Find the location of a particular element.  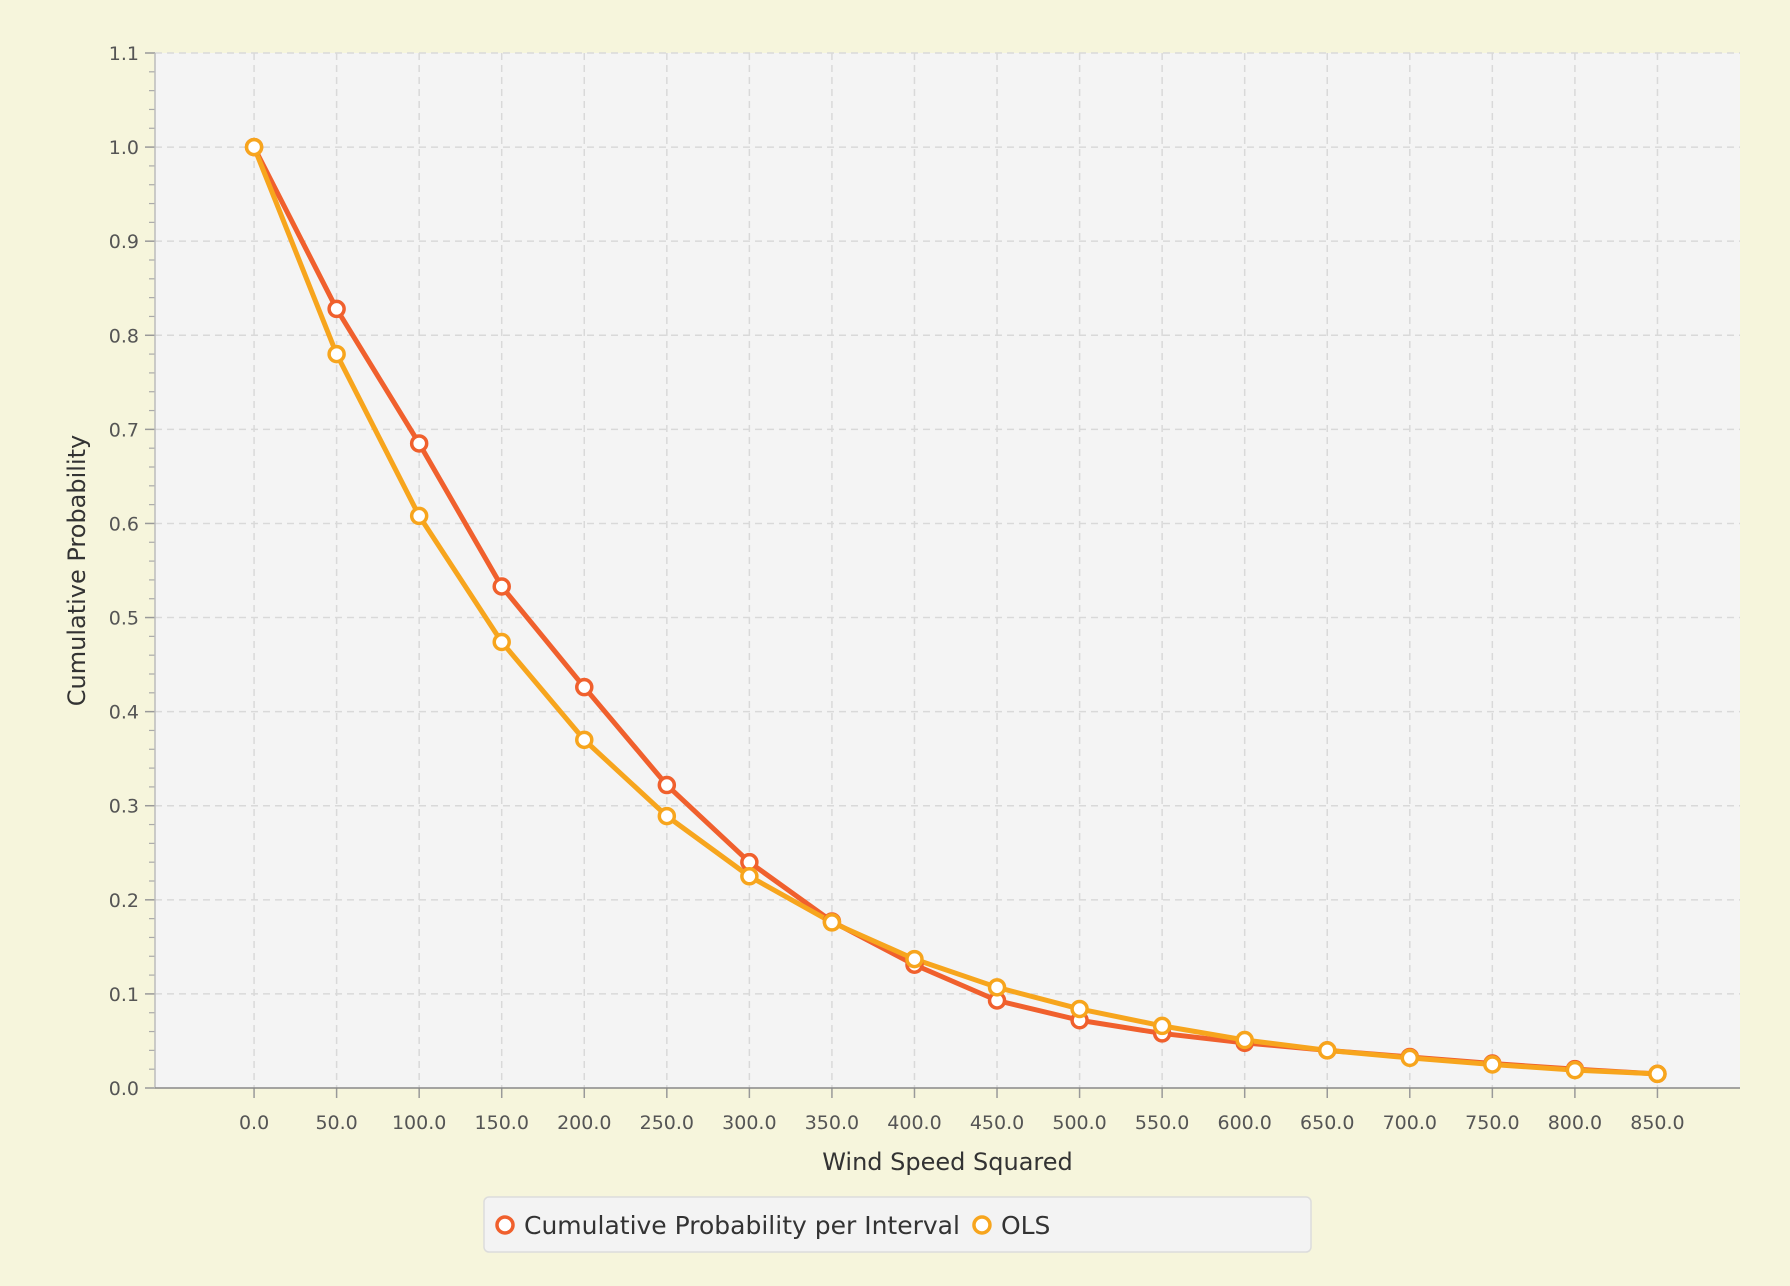

x-tick-label: 500.0 is located at coordinates (1079, 1123).